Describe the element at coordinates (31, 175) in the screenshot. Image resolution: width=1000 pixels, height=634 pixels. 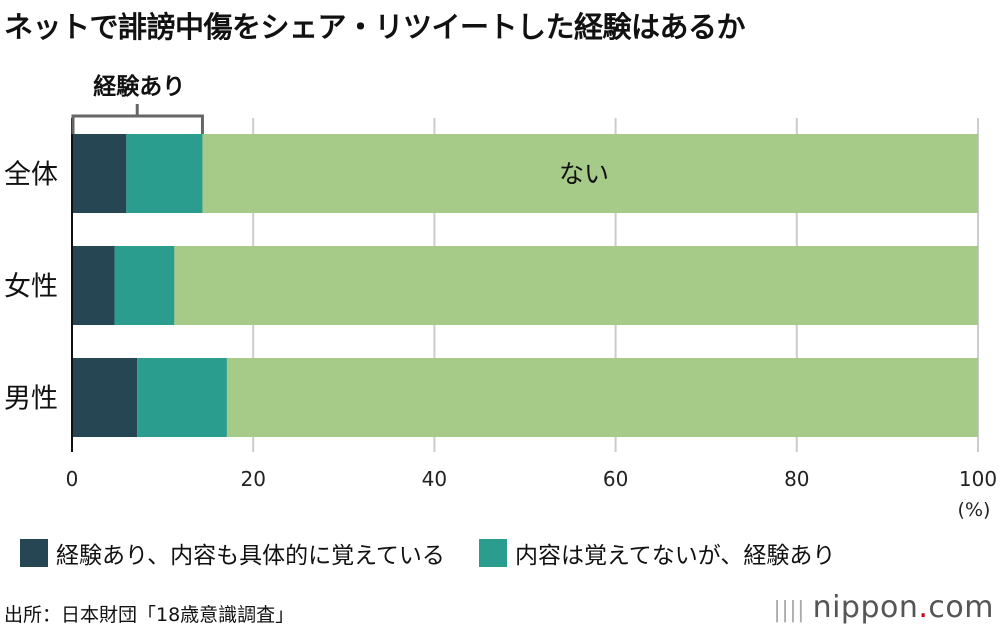
I see `category-label: 全体` at that location.